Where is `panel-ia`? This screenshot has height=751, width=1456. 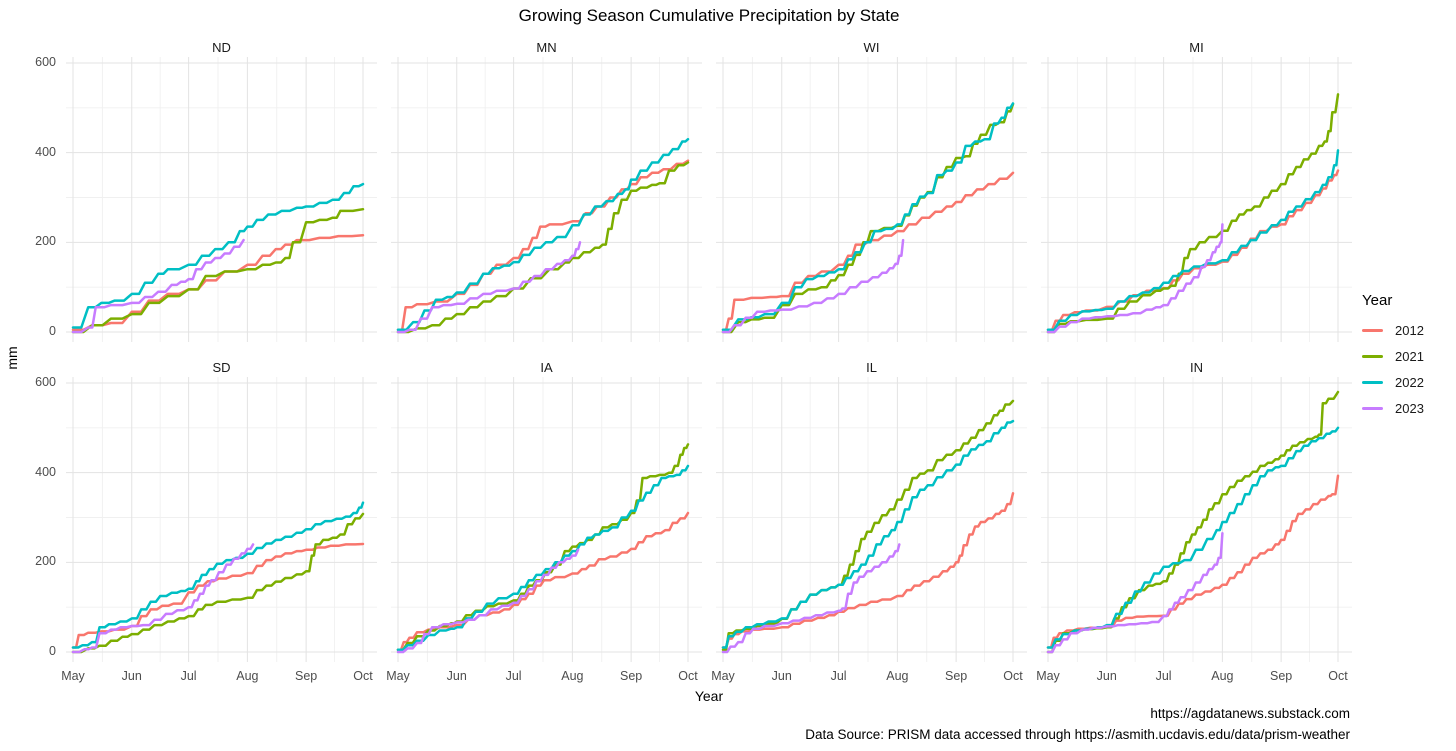
panel-ia is located at coordinates (546, 519).